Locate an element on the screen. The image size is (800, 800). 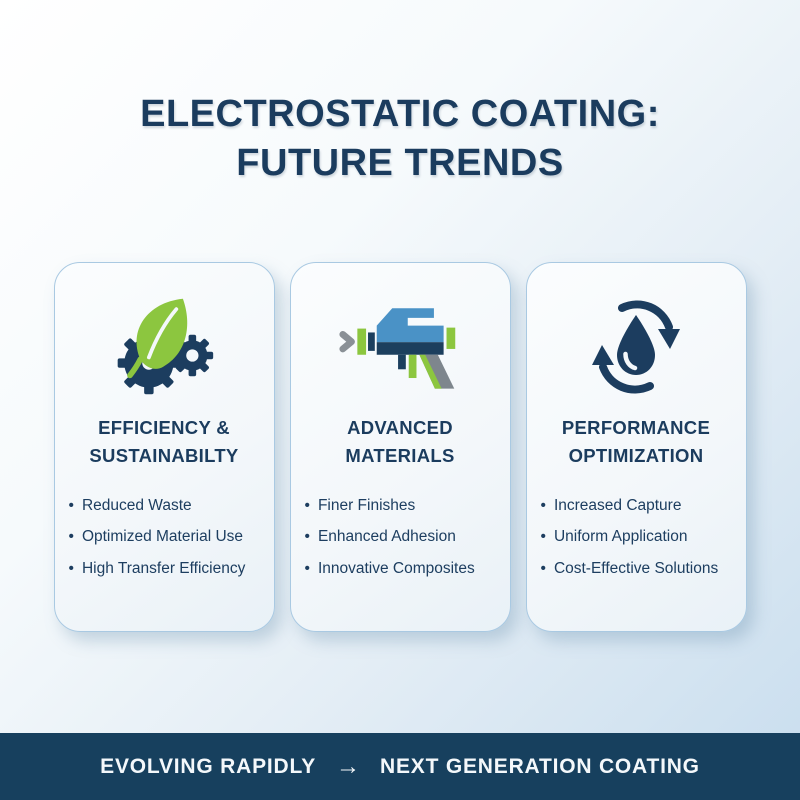
right-arrow-icon: → is located at coordinates (348, 766).